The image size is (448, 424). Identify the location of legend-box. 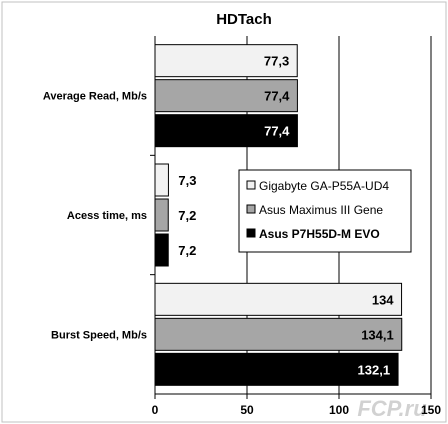
(325, 211).